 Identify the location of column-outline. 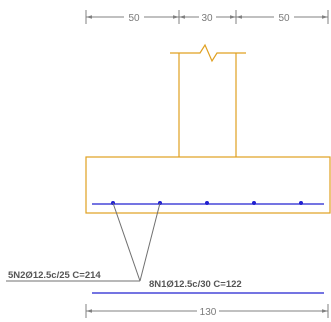
(208, 100).